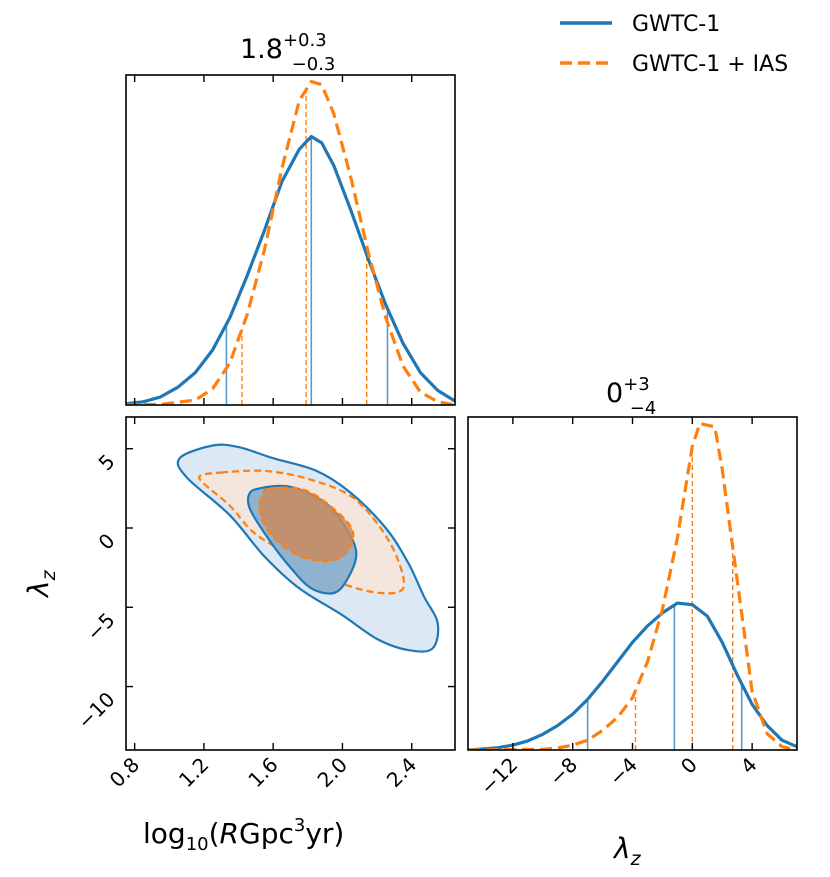 The width and height of the screenshot is (830, 877). What do you see at coordinates (261, 49) in the screenshot?
I see `rate-title-median: 1.8` at bounding box center [261, 49].